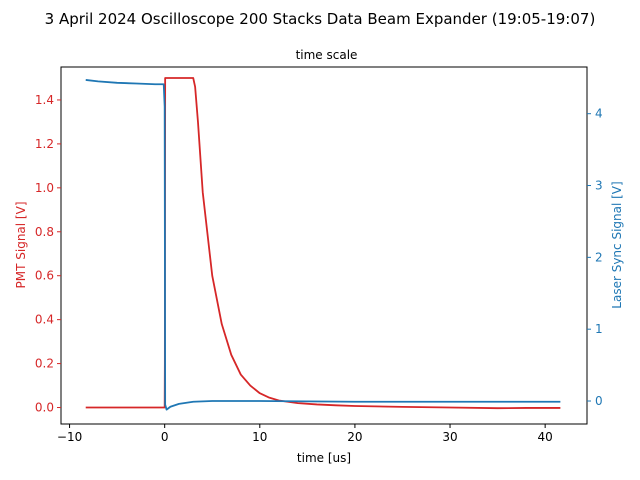  What do you see at coordinates (21, 245) in the screenshot?
I see `left-y-axis-label: PMT Signal [V]` at bounding box center [21, 245].